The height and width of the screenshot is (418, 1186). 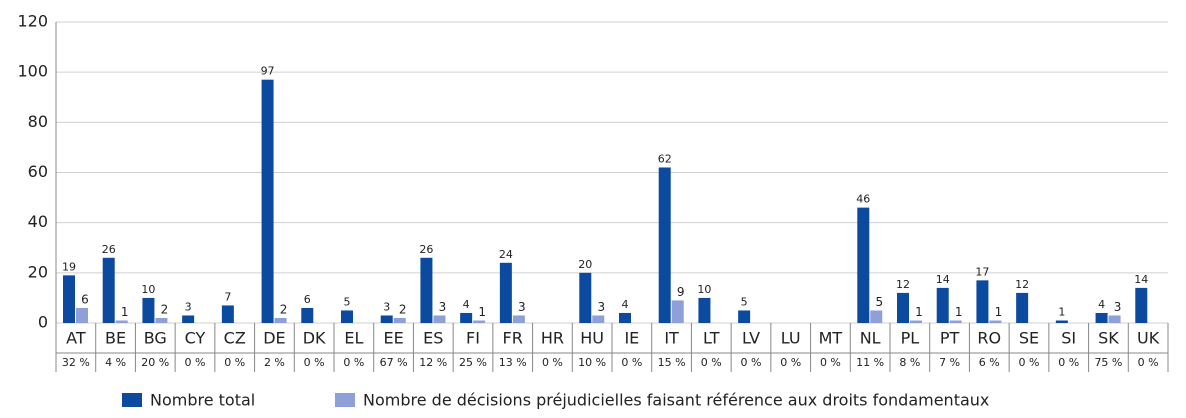 What do you see at coordinates (165, 309) in the screenshot?
I see `data-label: 2` at bounding box center [165, 309].